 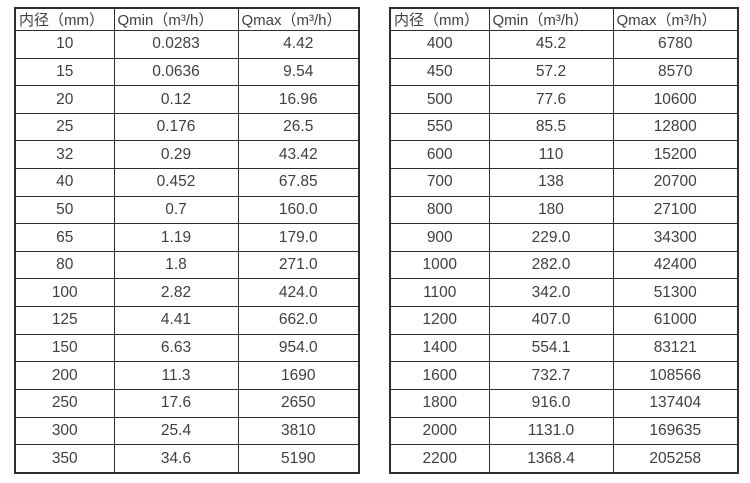 What do you see at coordinates (176, 99) in the screenshot?
I see `qmin-cell: 0.12` at bounding box center [176, 99].